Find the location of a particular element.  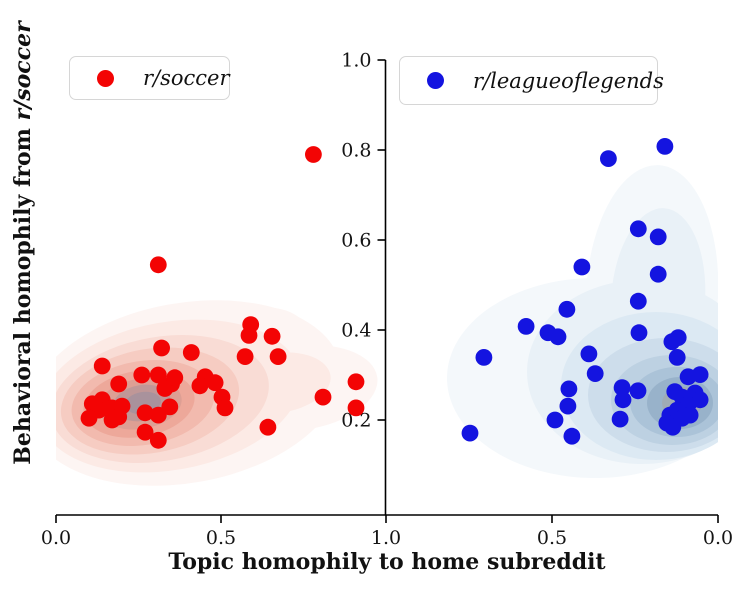

y-tick-label: 0.6 is located at coordinates (356, 241).